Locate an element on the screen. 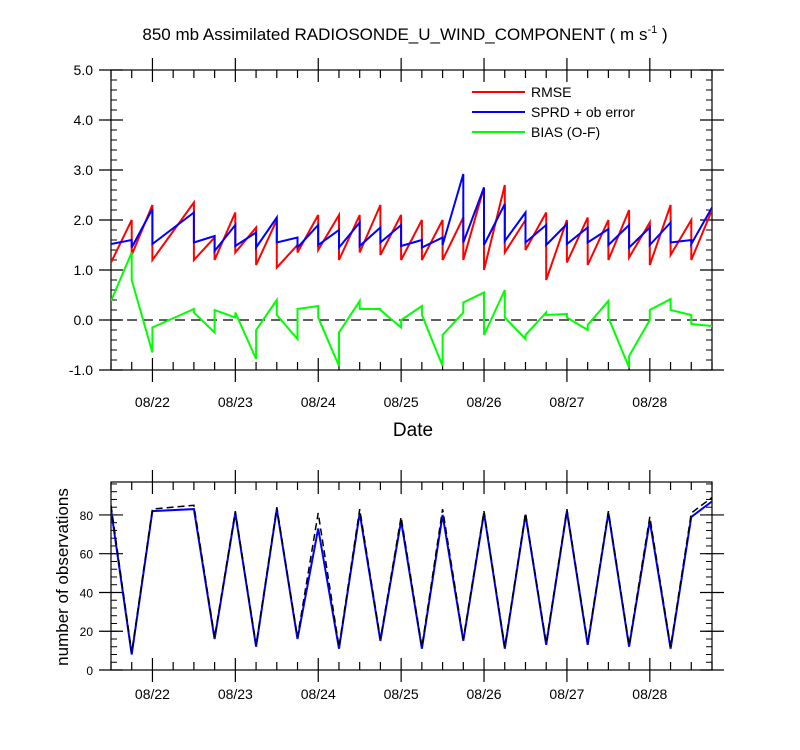 The image size is (800, 750). top-xtick-label: 08/27 is located at coordinates (566, 402).